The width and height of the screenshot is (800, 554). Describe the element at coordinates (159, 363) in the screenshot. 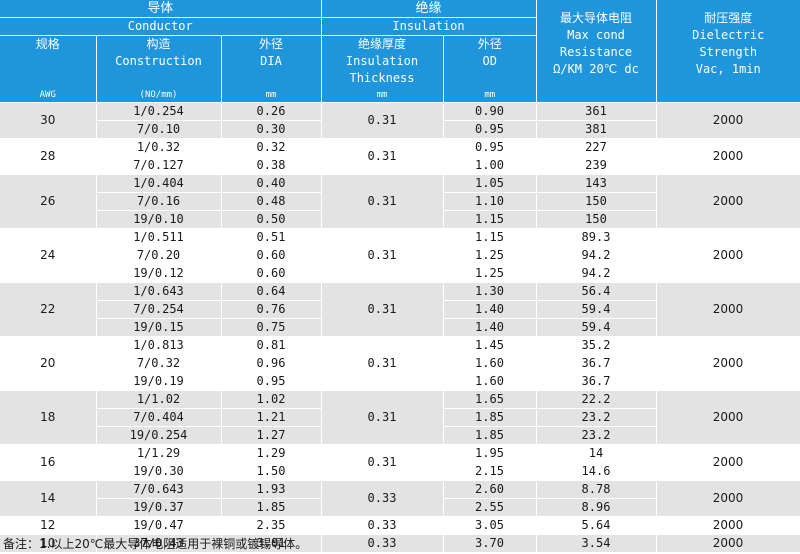

I see `construction-cell: 7/0.32` at that location.